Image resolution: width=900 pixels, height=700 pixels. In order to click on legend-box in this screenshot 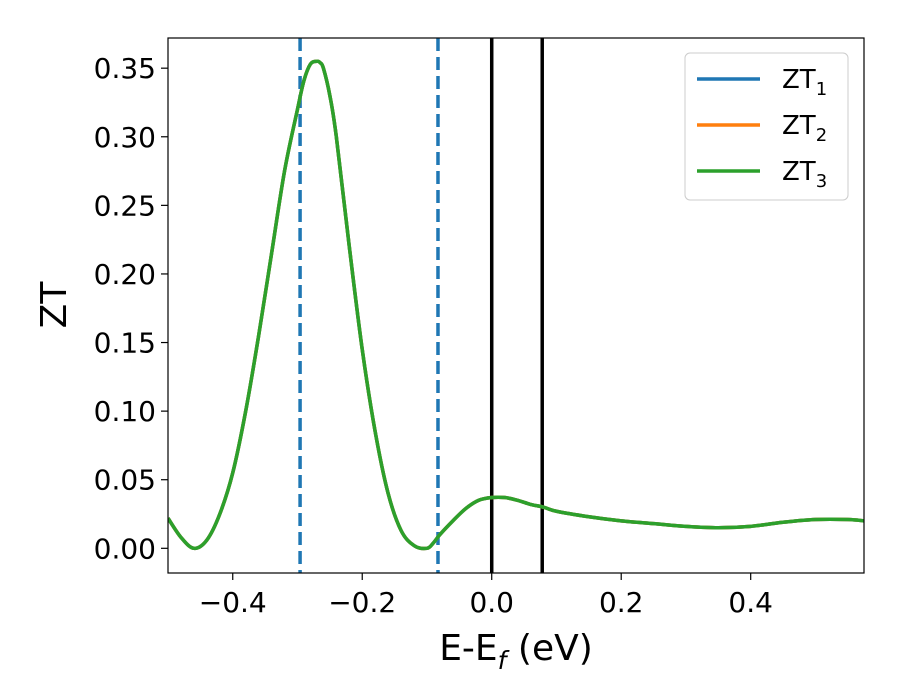, I will do `click(766, 126)`.